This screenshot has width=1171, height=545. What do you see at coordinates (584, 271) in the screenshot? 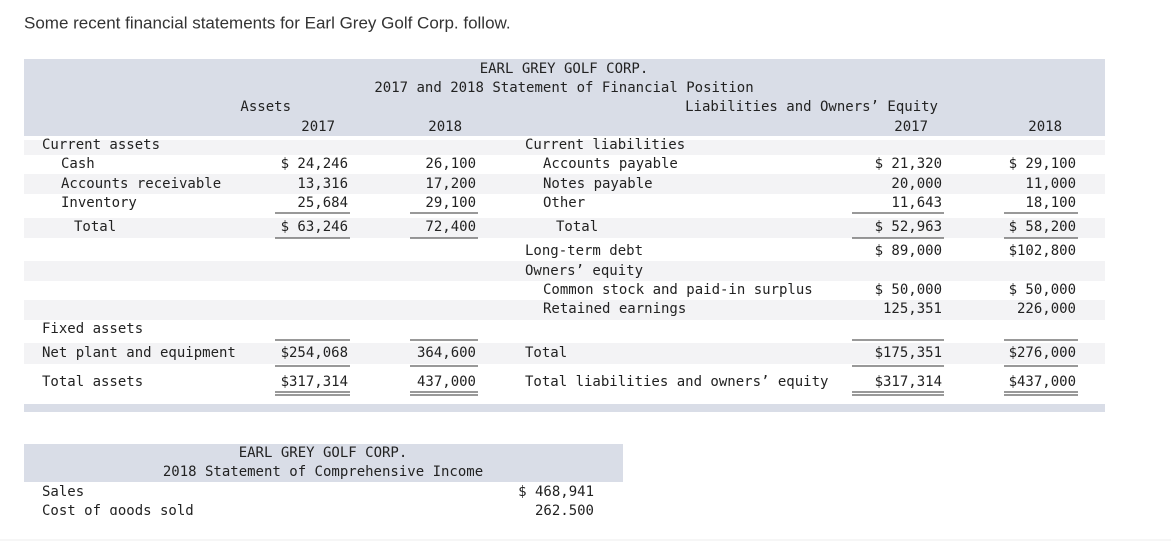
I see `row-label: Owners’ equity` at bounding box center [584, 271].